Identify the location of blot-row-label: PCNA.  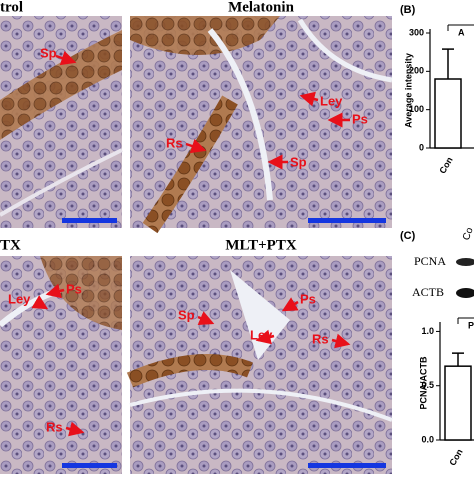
(430, 261).